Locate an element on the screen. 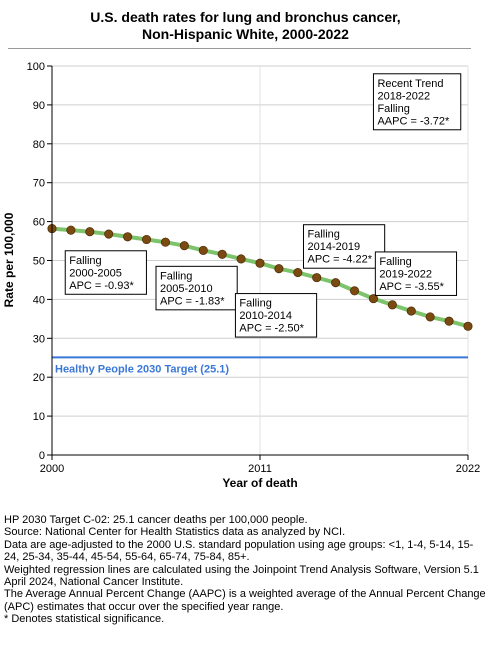 Image resolution: width=491 pixels, height=646 pixels. y-tick-label: 50 is located at coordinates (39, 262).